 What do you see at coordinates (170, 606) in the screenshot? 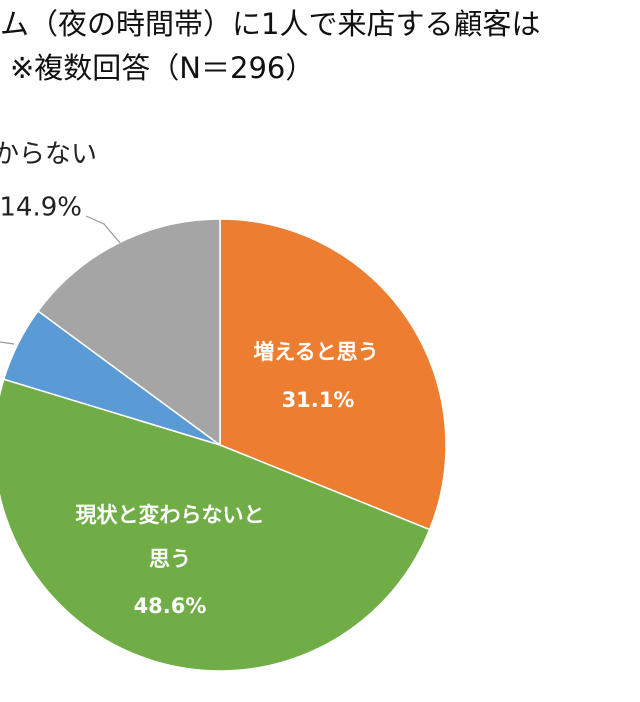
I see `slice-value: 48.6%` at bounding box center [170, 606].